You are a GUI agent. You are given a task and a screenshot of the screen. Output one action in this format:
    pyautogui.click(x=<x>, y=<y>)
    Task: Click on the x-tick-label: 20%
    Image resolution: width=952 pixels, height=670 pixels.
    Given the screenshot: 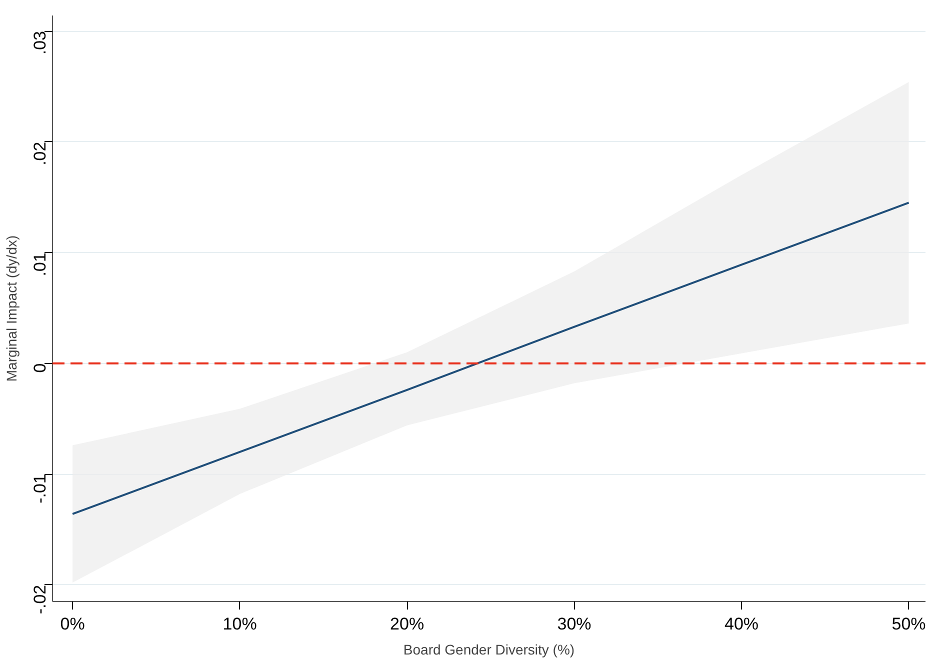 What is the action you would take?
    pyautogui.click(x=407, y=624)
    